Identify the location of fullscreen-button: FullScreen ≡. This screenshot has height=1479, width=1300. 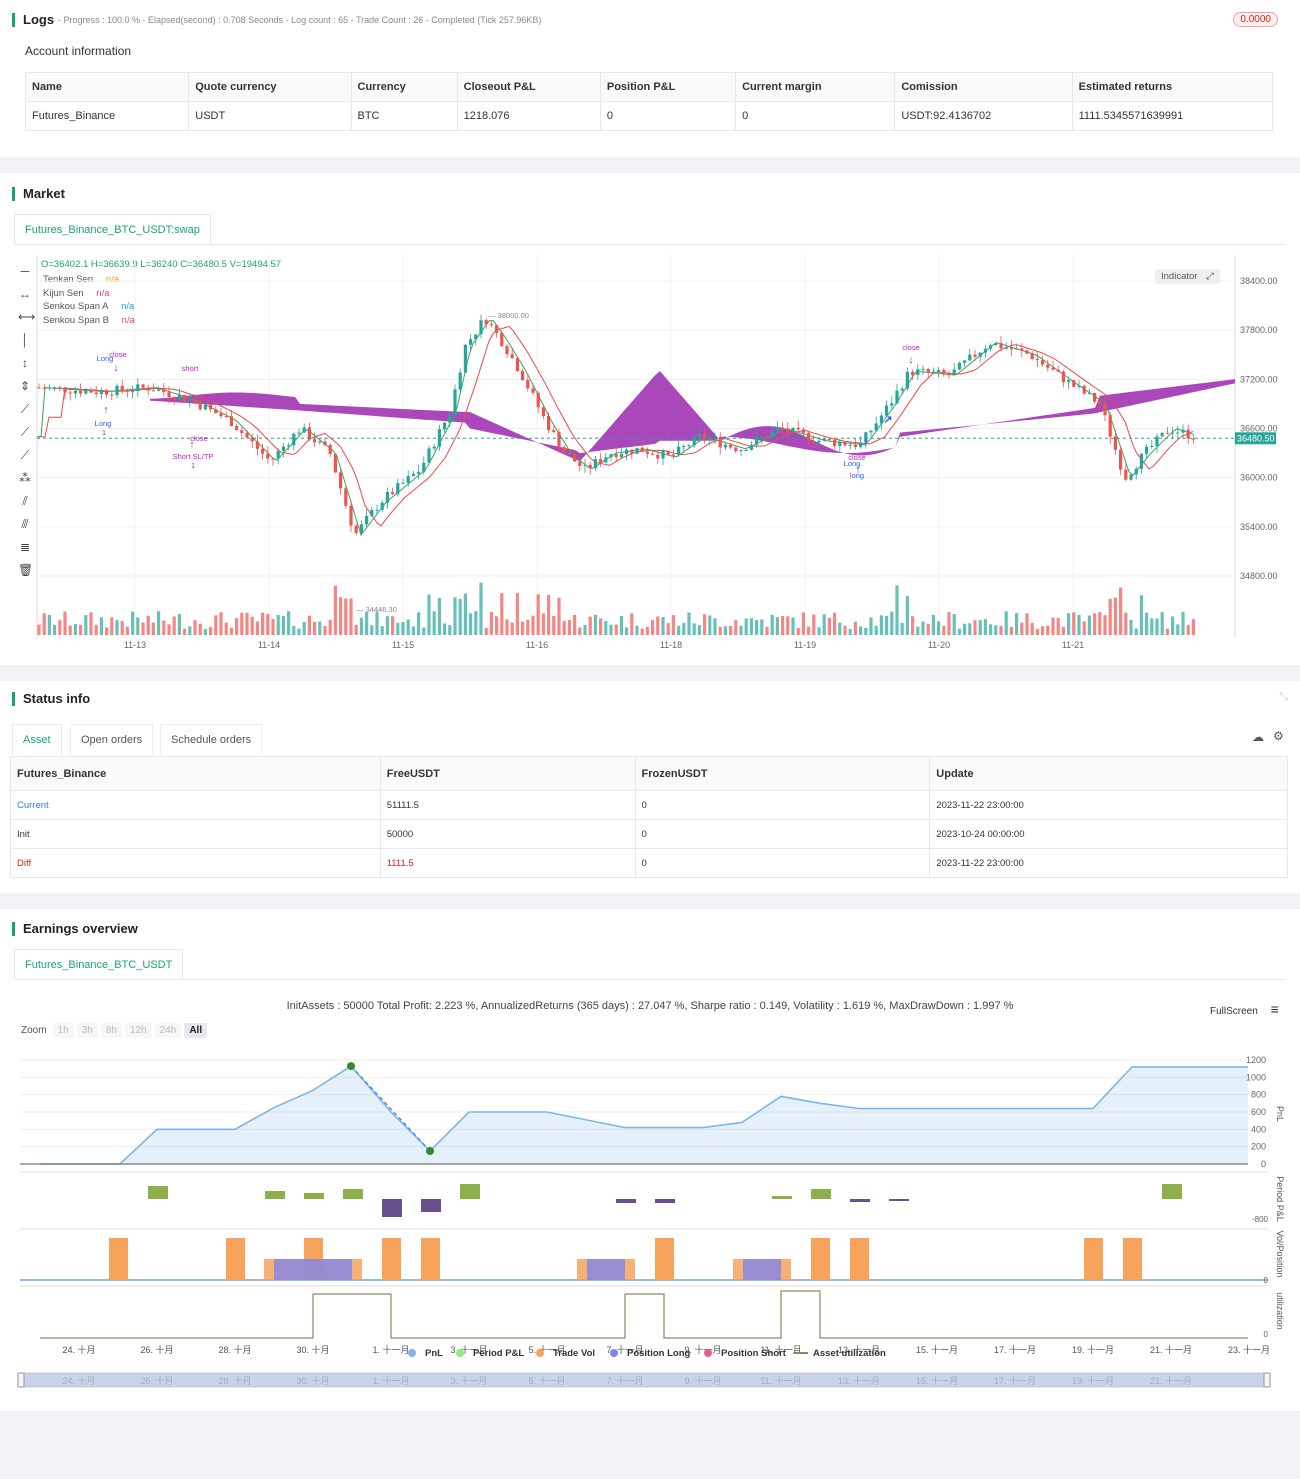
(1244, 1009).